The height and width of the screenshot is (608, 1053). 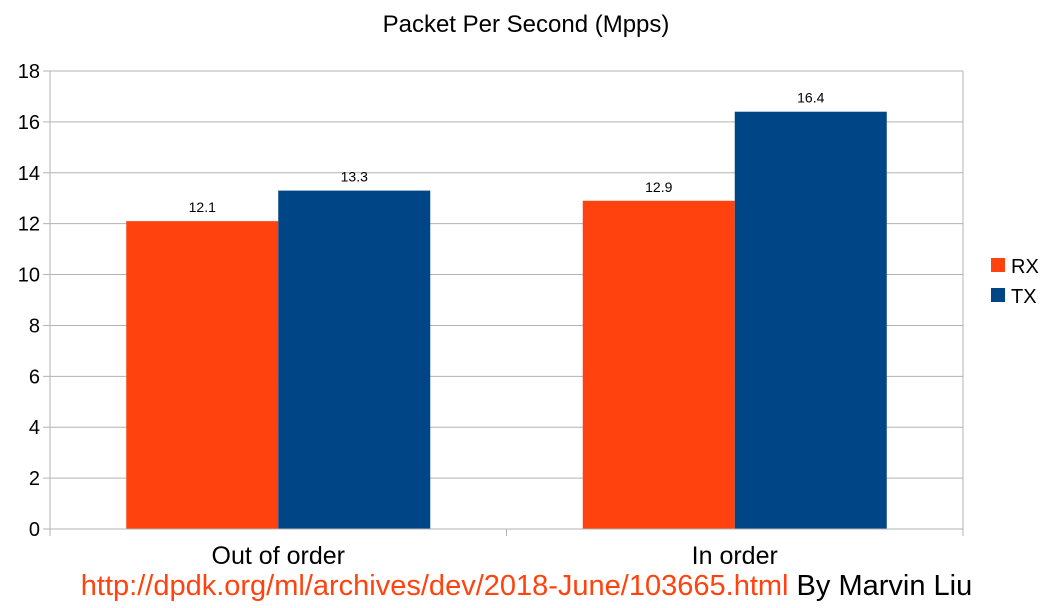 What do you see at coordinates (202, 207) in the screenshot?
I see `data-label: 12.1` at bounding box center [202, 207].